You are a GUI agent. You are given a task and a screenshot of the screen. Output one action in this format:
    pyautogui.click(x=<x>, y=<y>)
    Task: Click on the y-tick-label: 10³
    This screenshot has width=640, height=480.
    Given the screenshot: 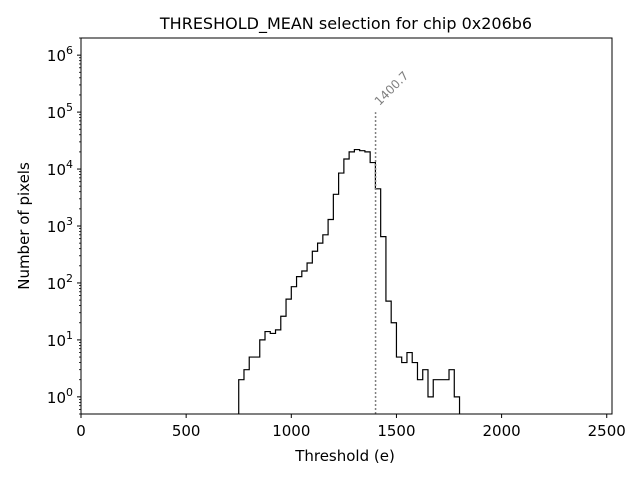 What is the action you would take?
    pyautogui.click(x=60, y=225)
    